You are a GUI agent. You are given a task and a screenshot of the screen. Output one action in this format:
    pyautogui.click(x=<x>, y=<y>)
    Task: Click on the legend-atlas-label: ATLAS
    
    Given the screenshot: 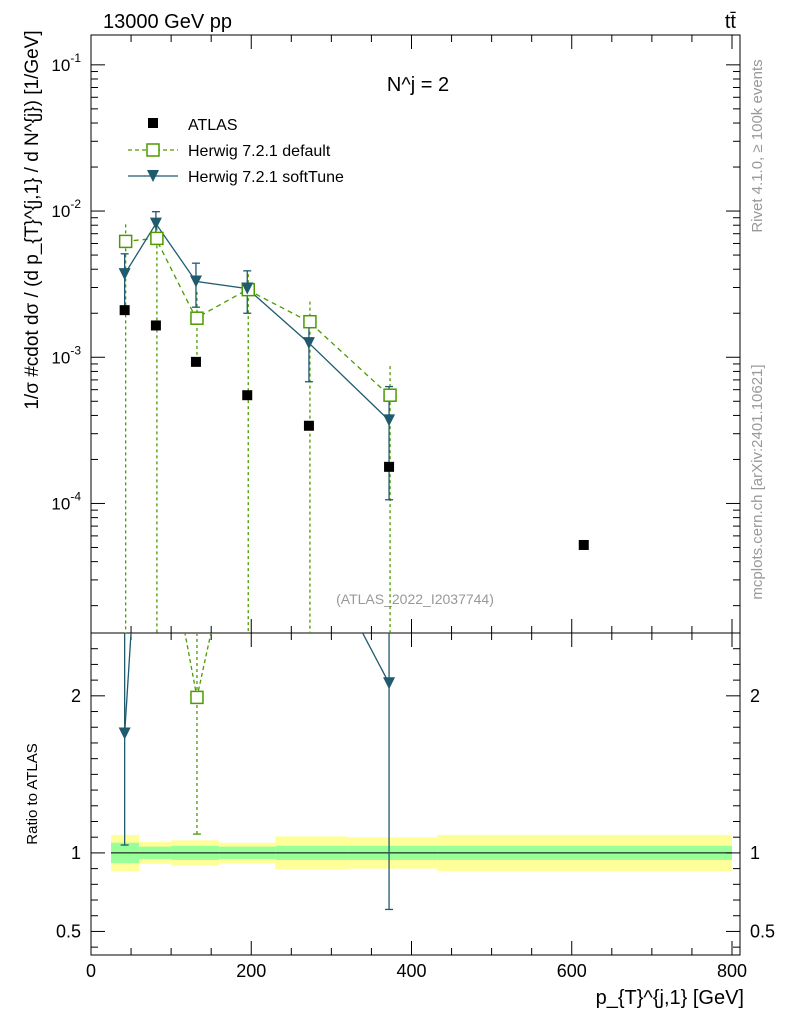 What is the action you would take?
    pyautogui.click(x=213, y=125)
    